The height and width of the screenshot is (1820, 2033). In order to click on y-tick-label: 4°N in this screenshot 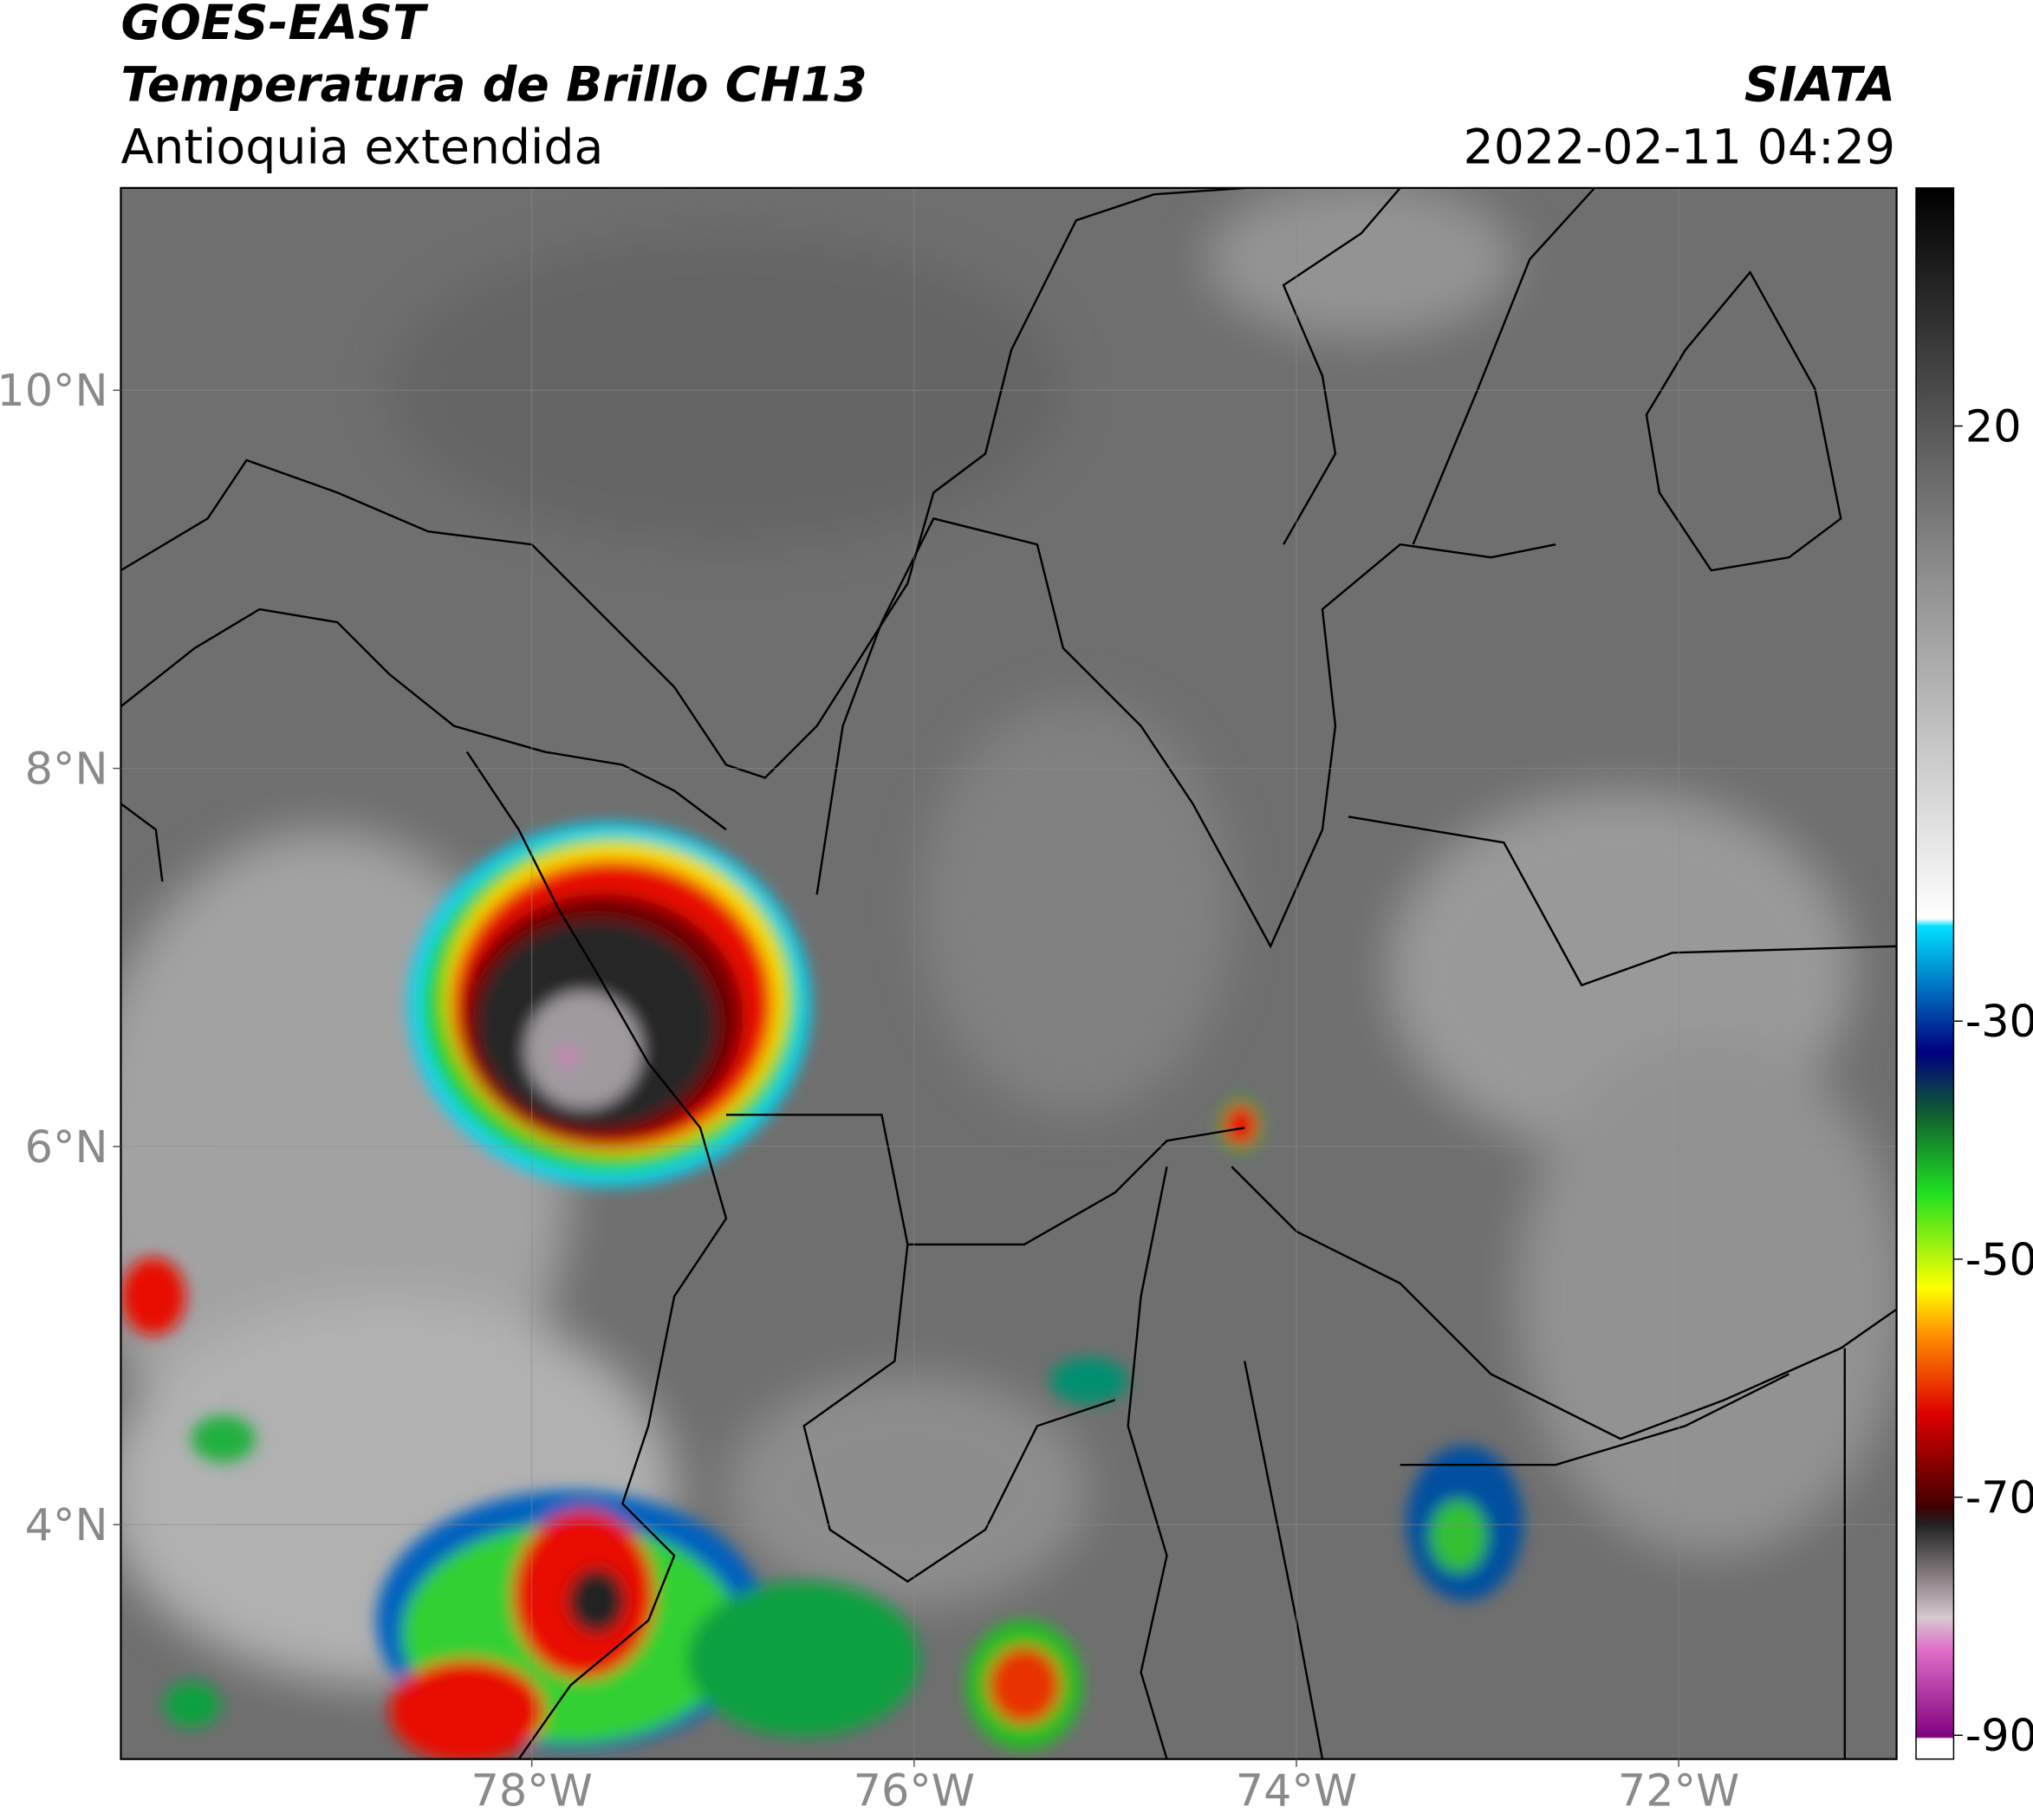, I will do `click(66, 1524)`.